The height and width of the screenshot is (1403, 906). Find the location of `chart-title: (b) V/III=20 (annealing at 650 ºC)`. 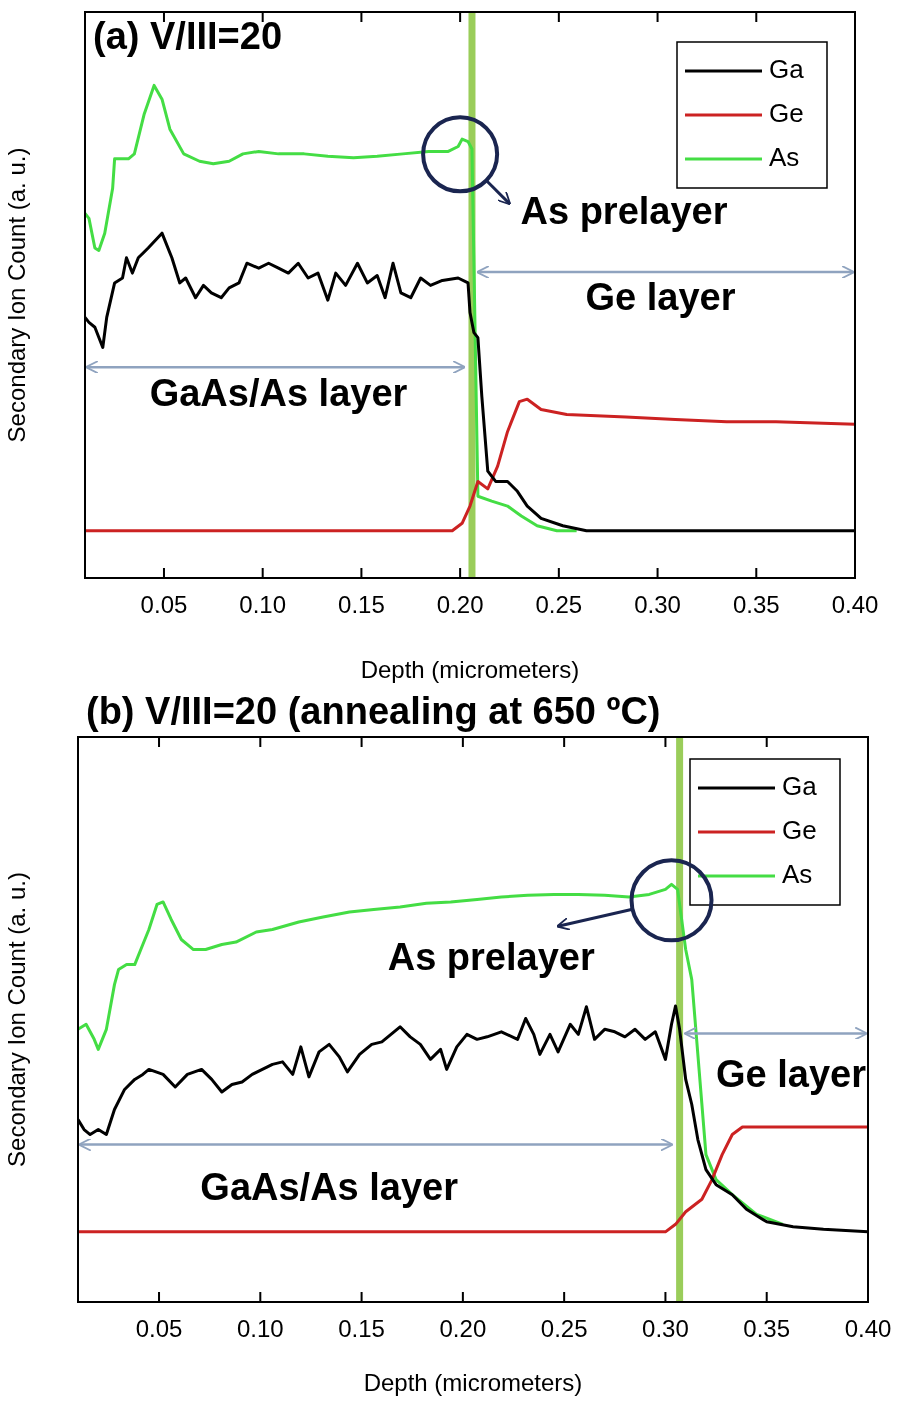

chart-title: (b) V/III=20 (annealing at 650 ºC) is located at coordinates (373, 711).